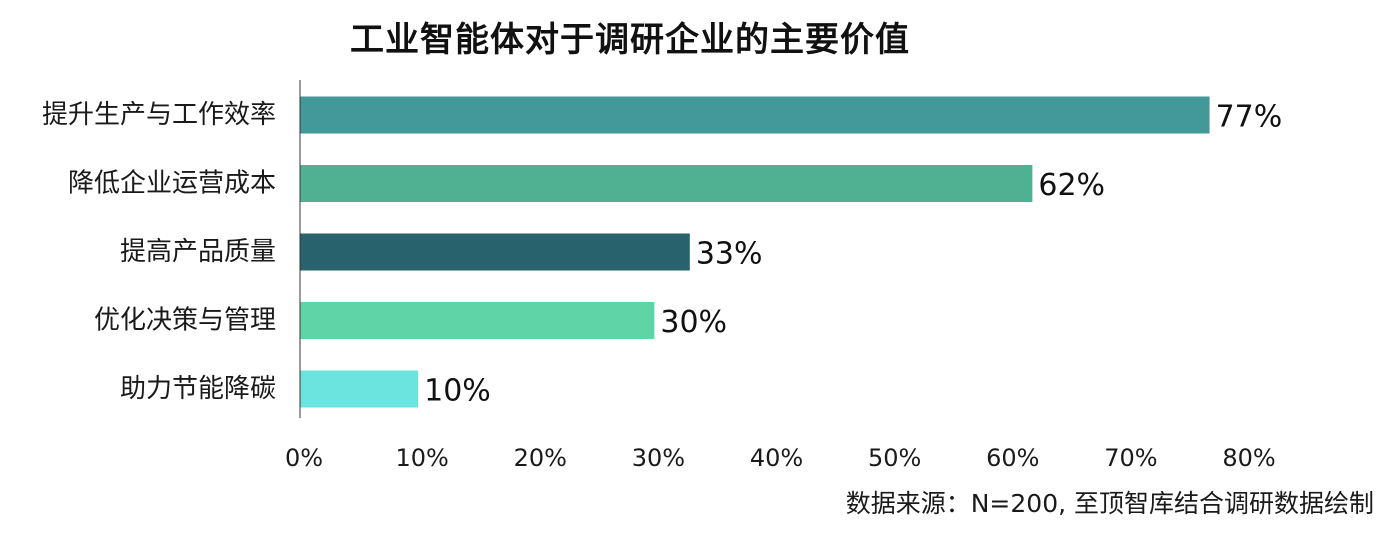  Describe the element at coordinates (304, 458) in the screenshot. I see `x-tick-label-0: 0%` at that location.